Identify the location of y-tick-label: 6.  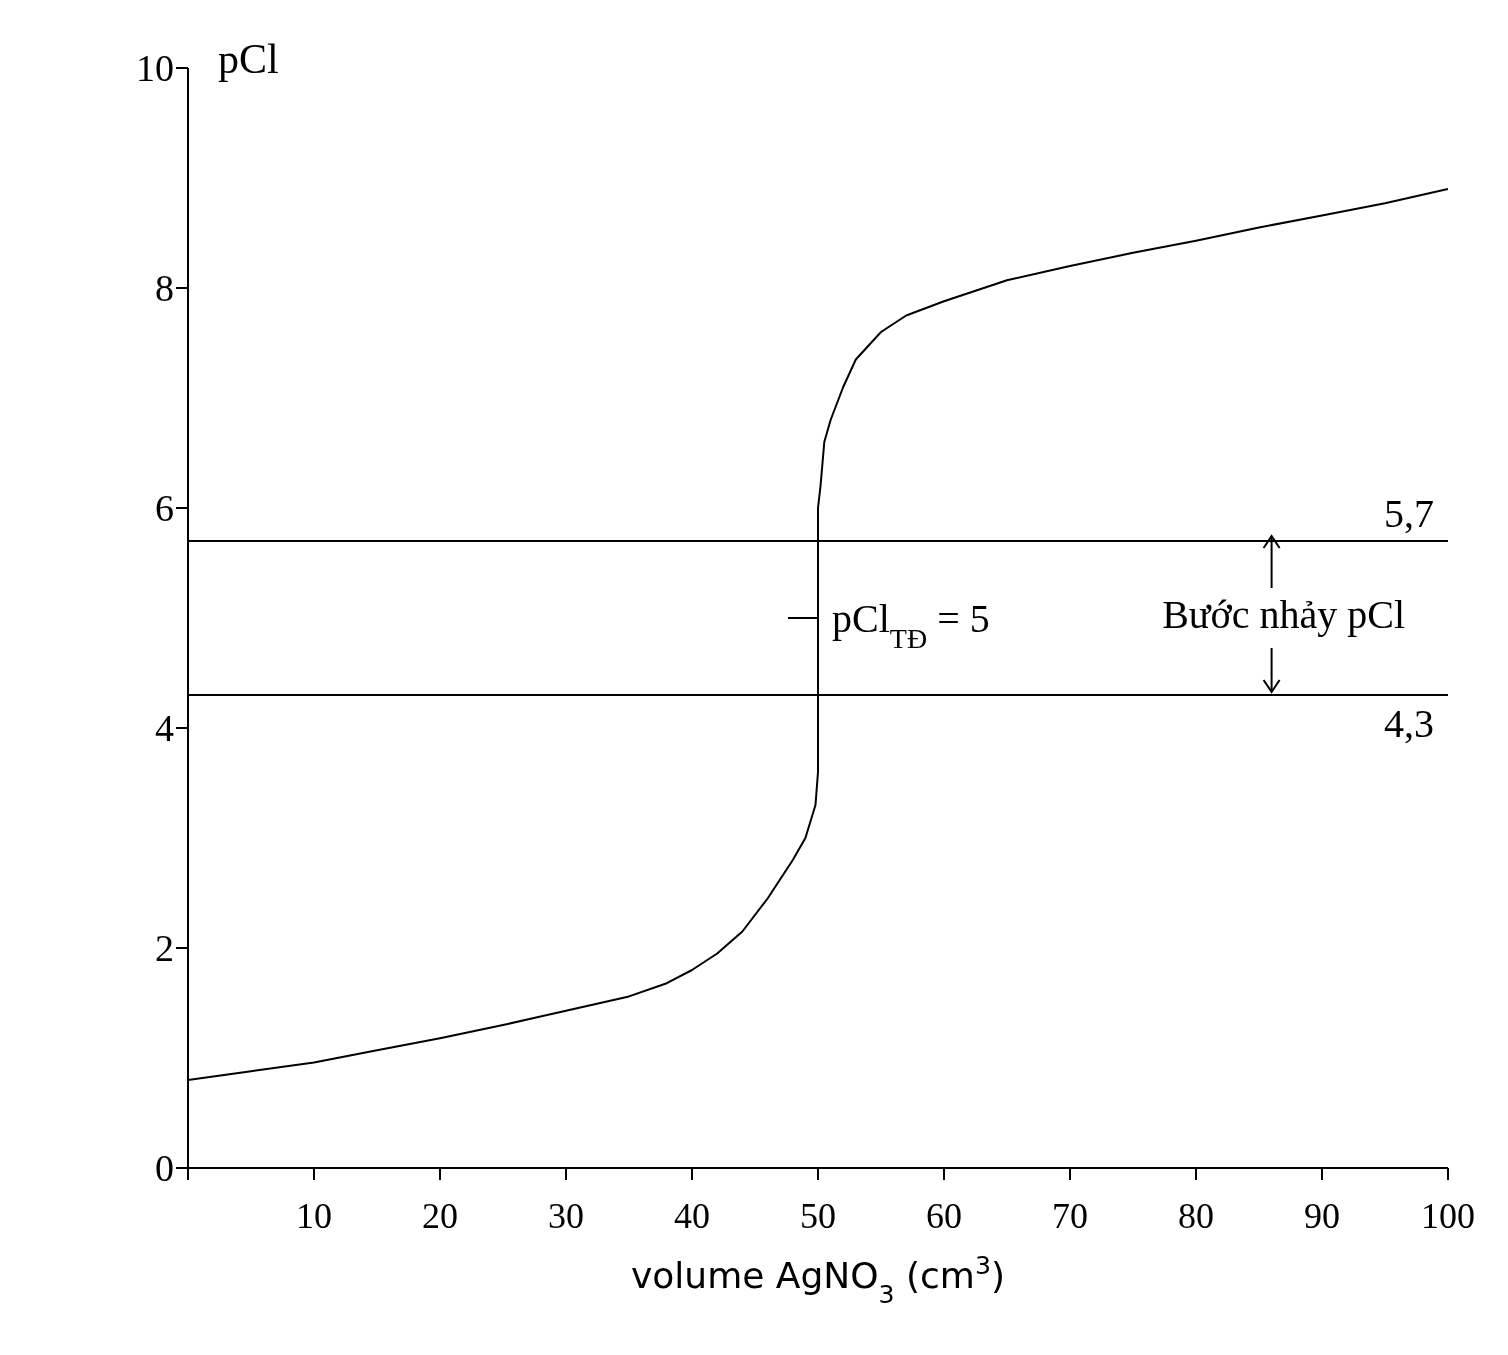
(164, 508).